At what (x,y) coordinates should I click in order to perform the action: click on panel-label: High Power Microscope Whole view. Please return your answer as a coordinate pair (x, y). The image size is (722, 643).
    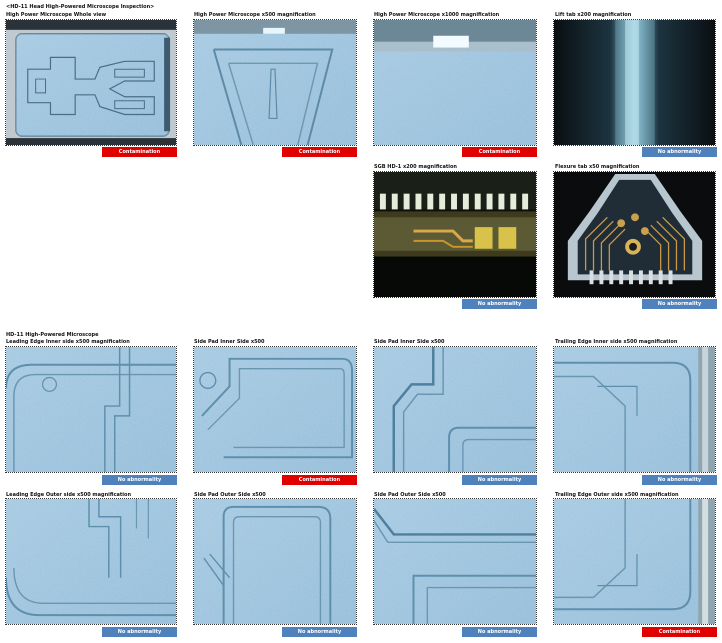
    Looking at the image, I should click on (56, 15).